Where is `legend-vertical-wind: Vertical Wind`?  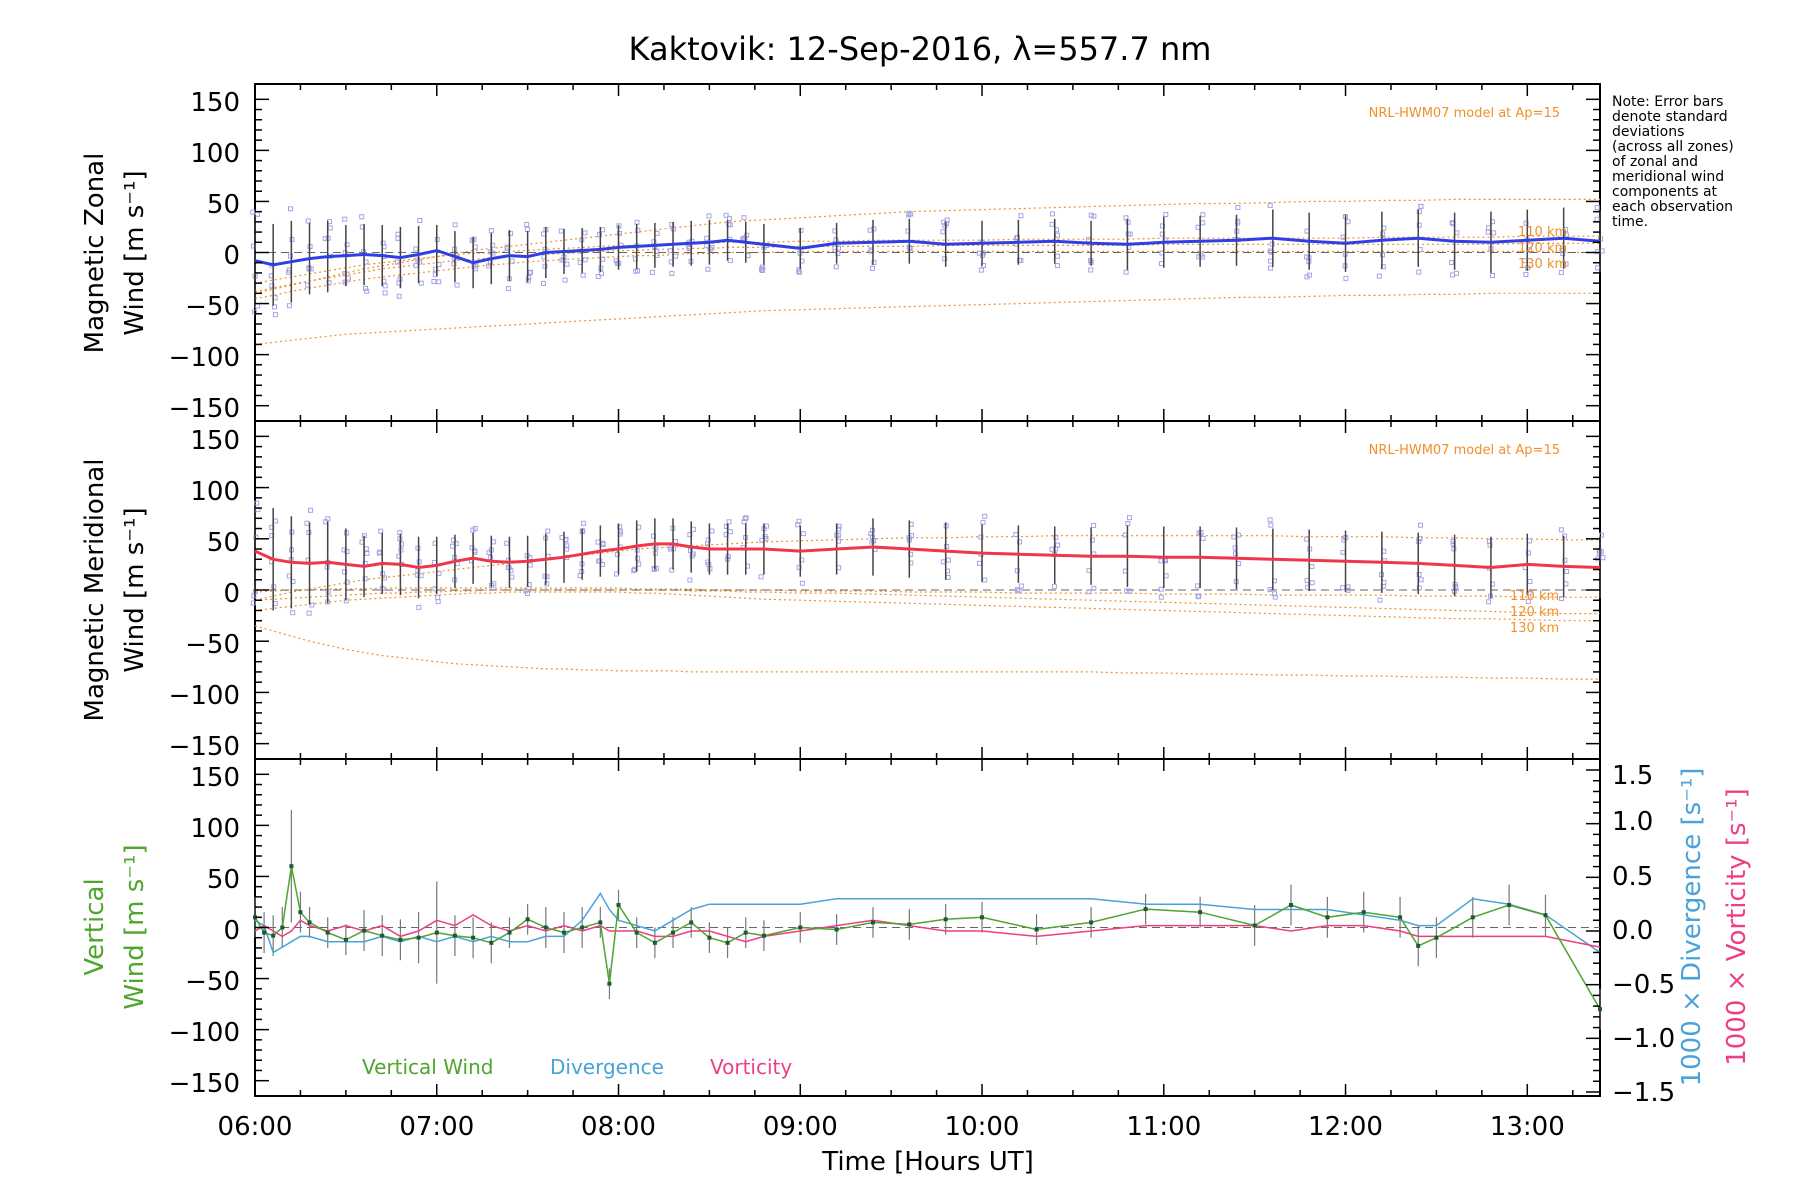
legend-vertical-wind: Vertical Wind is located at coordinates (427, 1067).